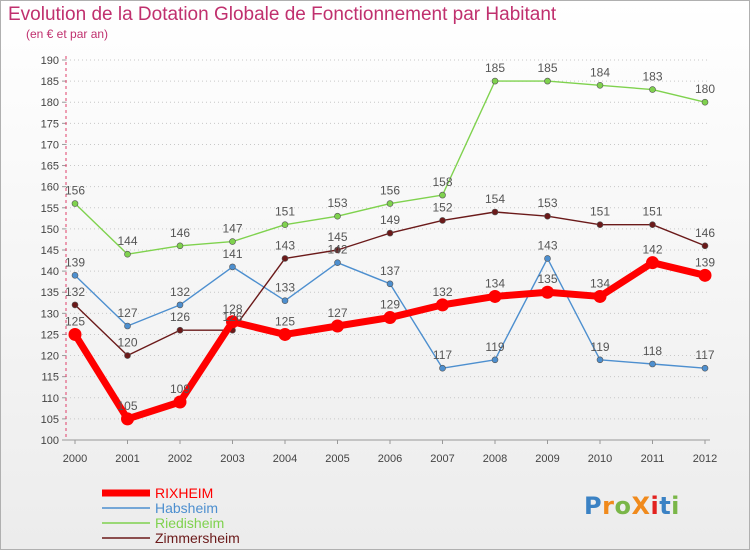 The width and height of the screenshot is (750, 550). What do you see at coordinates (50, 145) in the screenshot?
I see `y-tick-label: 170` at bounding box center [50, 145].